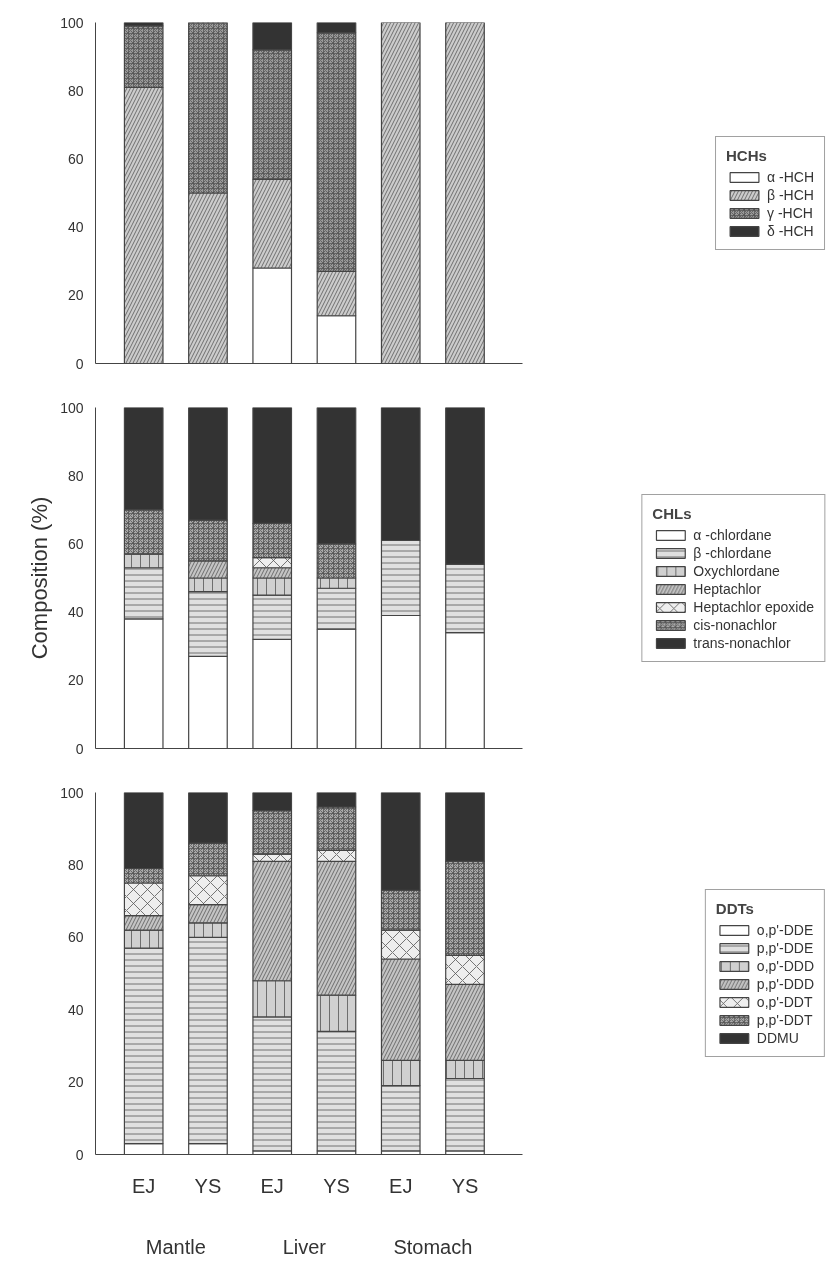  I want to click on legend-label: p,p'-DDT, so click(784, 1020).